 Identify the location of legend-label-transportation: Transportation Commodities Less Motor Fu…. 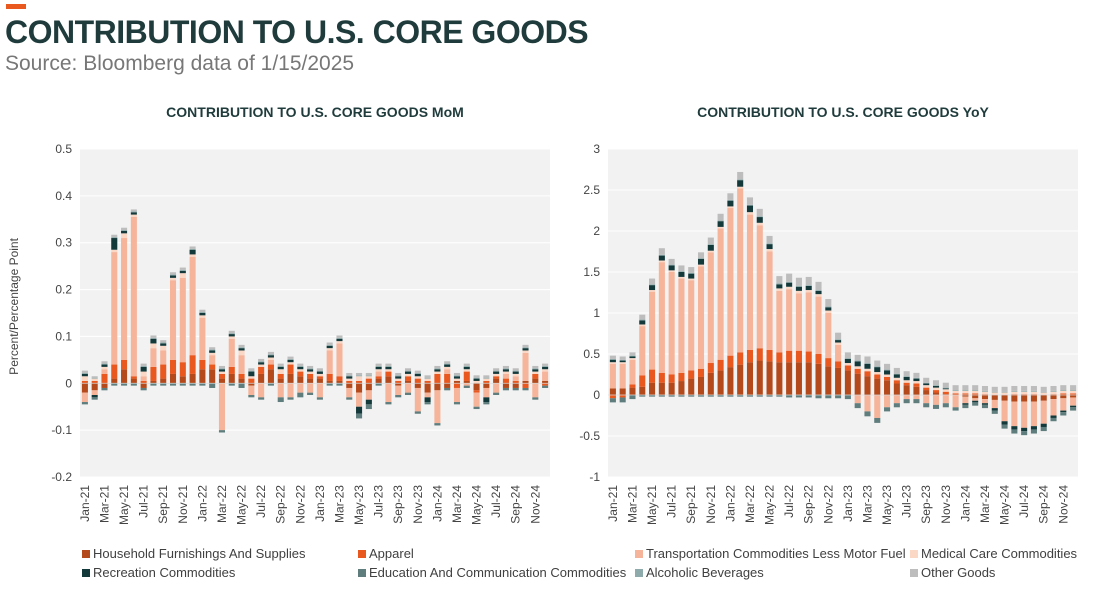
(776, 553).